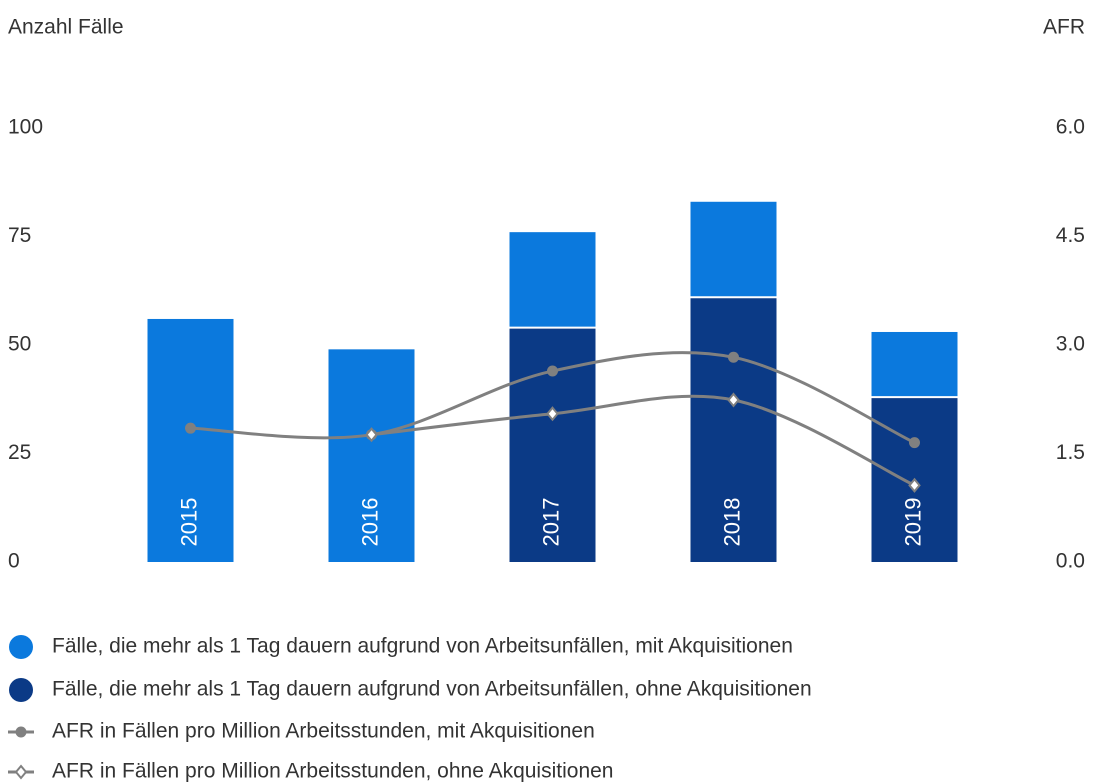  What do you see at coordinates (643, 440) in the screenshot?
I see `line` at bounding box center [643, 440].